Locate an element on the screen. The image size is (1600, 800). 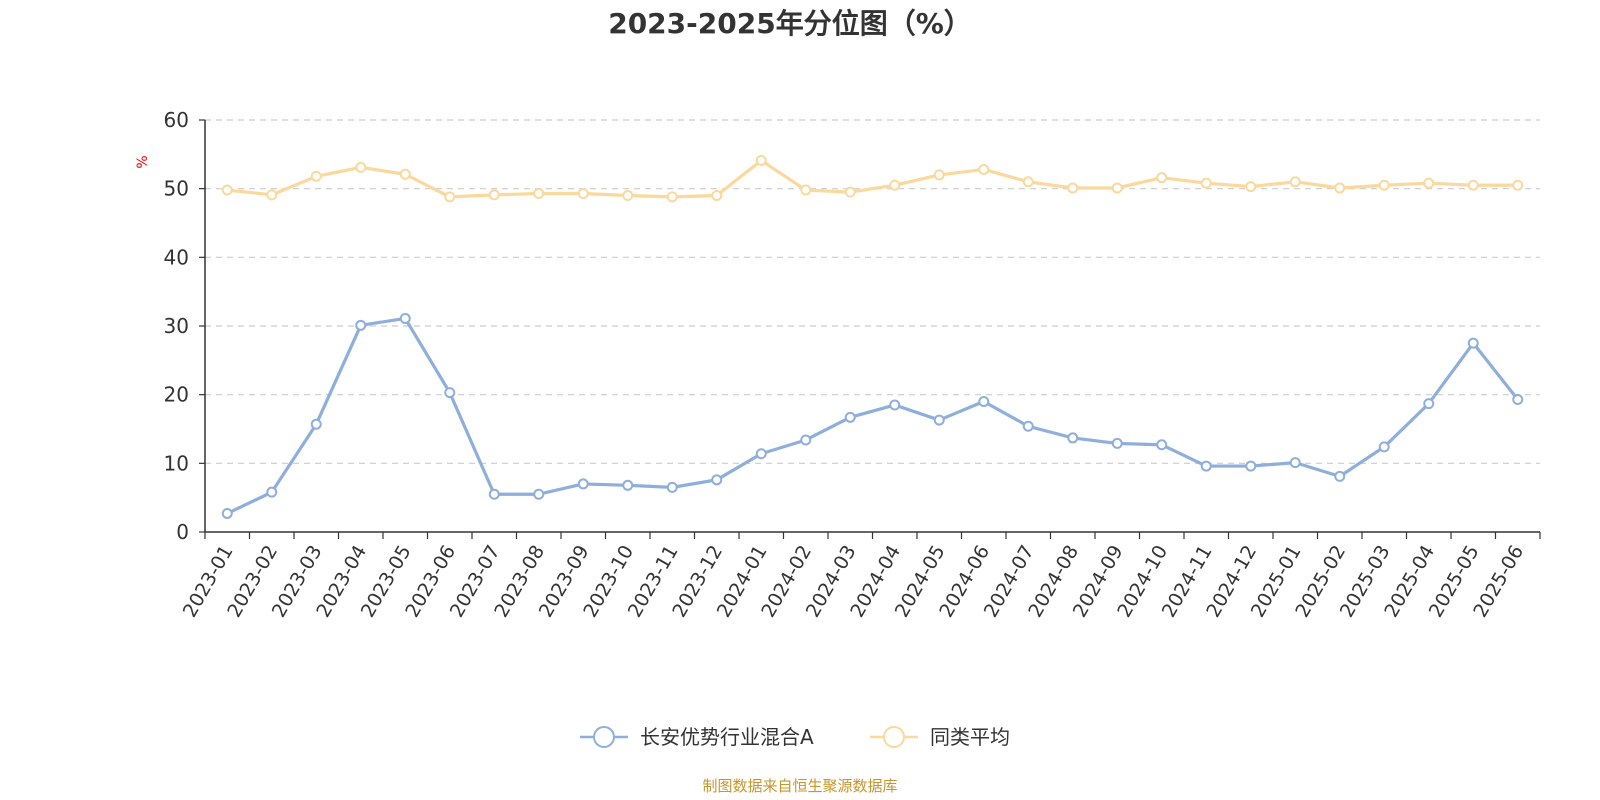
source-credit: 制图数据来自恒生聚源数据库 is located at coordinates (799, 786).